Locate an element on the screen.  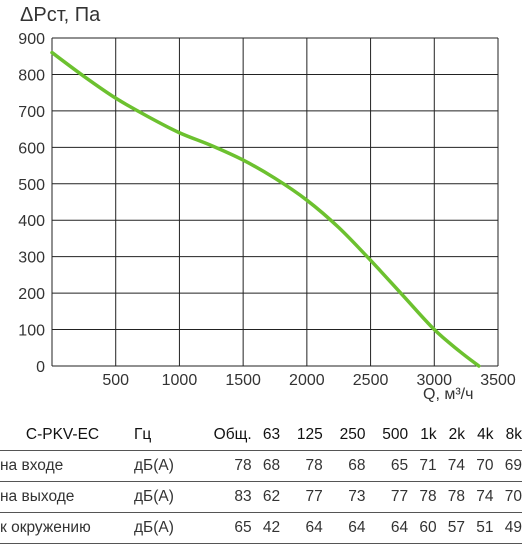
table-row: на входе дБ(А) 78 68 78 68 65 71 74 70 69 is located at coordinates (261, 466).